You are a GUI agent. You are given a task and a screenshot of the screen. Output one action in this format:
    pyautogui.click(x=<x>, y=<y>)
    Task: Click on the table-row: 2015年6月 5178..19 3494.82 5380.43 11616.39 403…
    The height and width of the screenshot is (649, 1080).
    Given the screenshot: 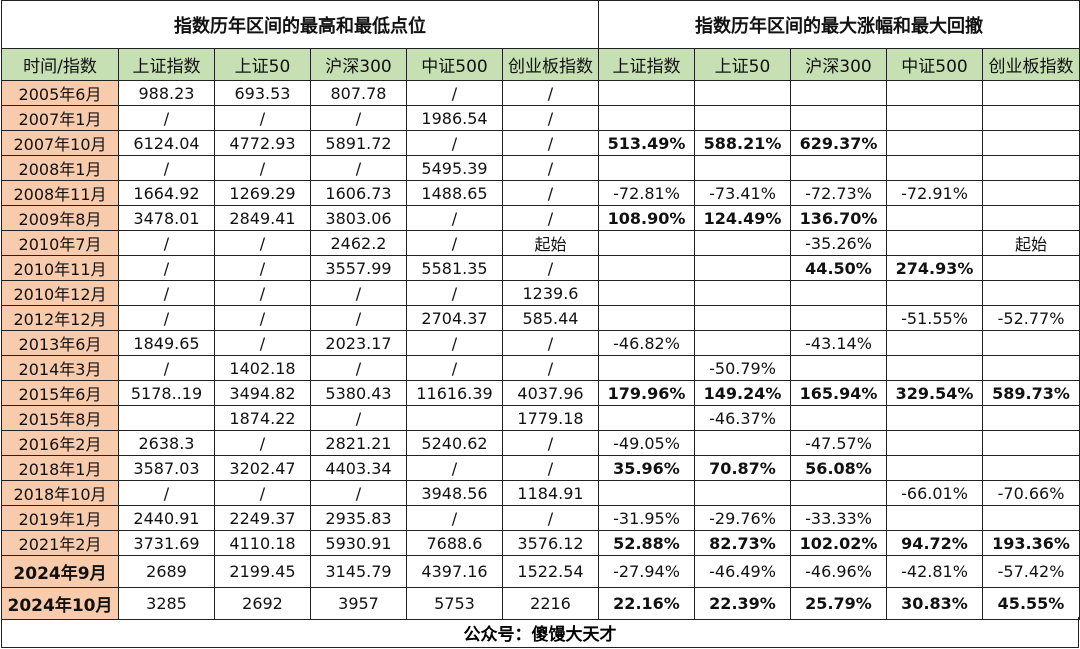 What is the action you would take?
    pyautogui.click(x=540, y=393)
    